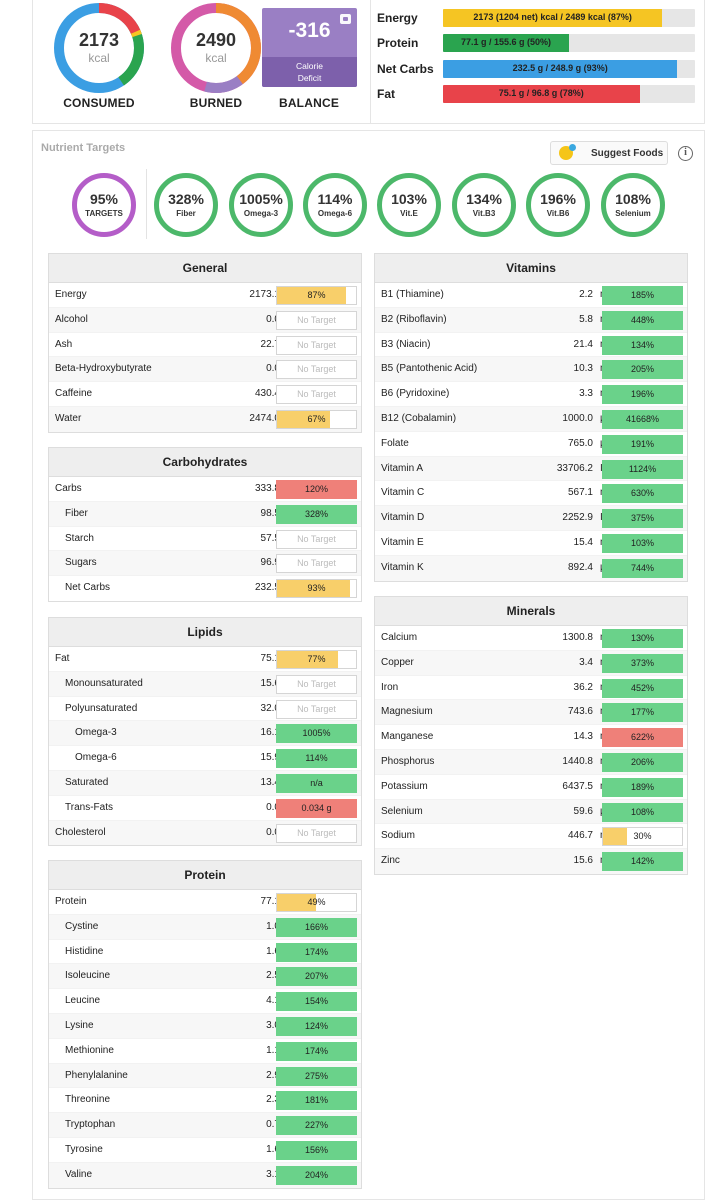 Image resolution: width=728 pixels, height=1200 pixels. Describe the element at coordinates (685, 153) in the screenshot. I see `info-icon: i` at that location.